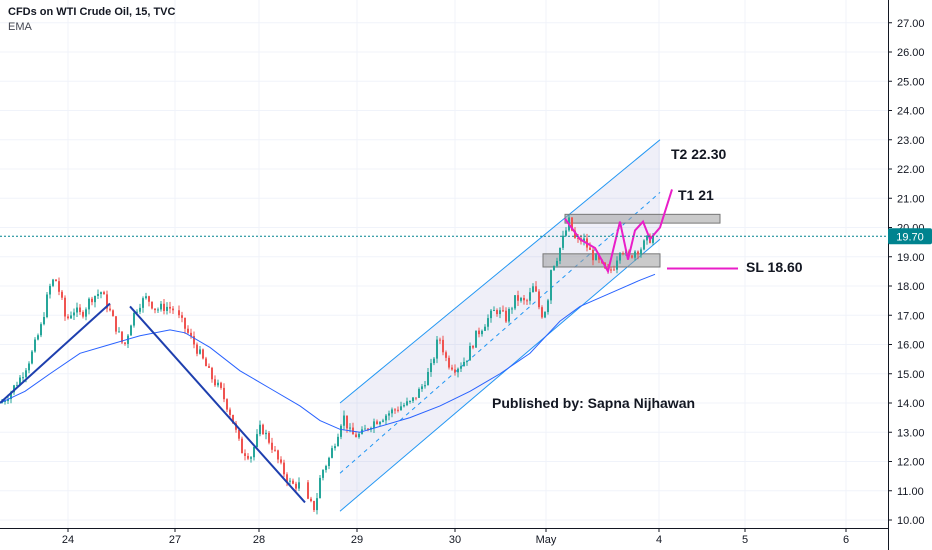  What do you see at coordinates (699, 154) in the screenshot?
I see `target-2-label: T2 22.30` at bounding box center [699, 154].